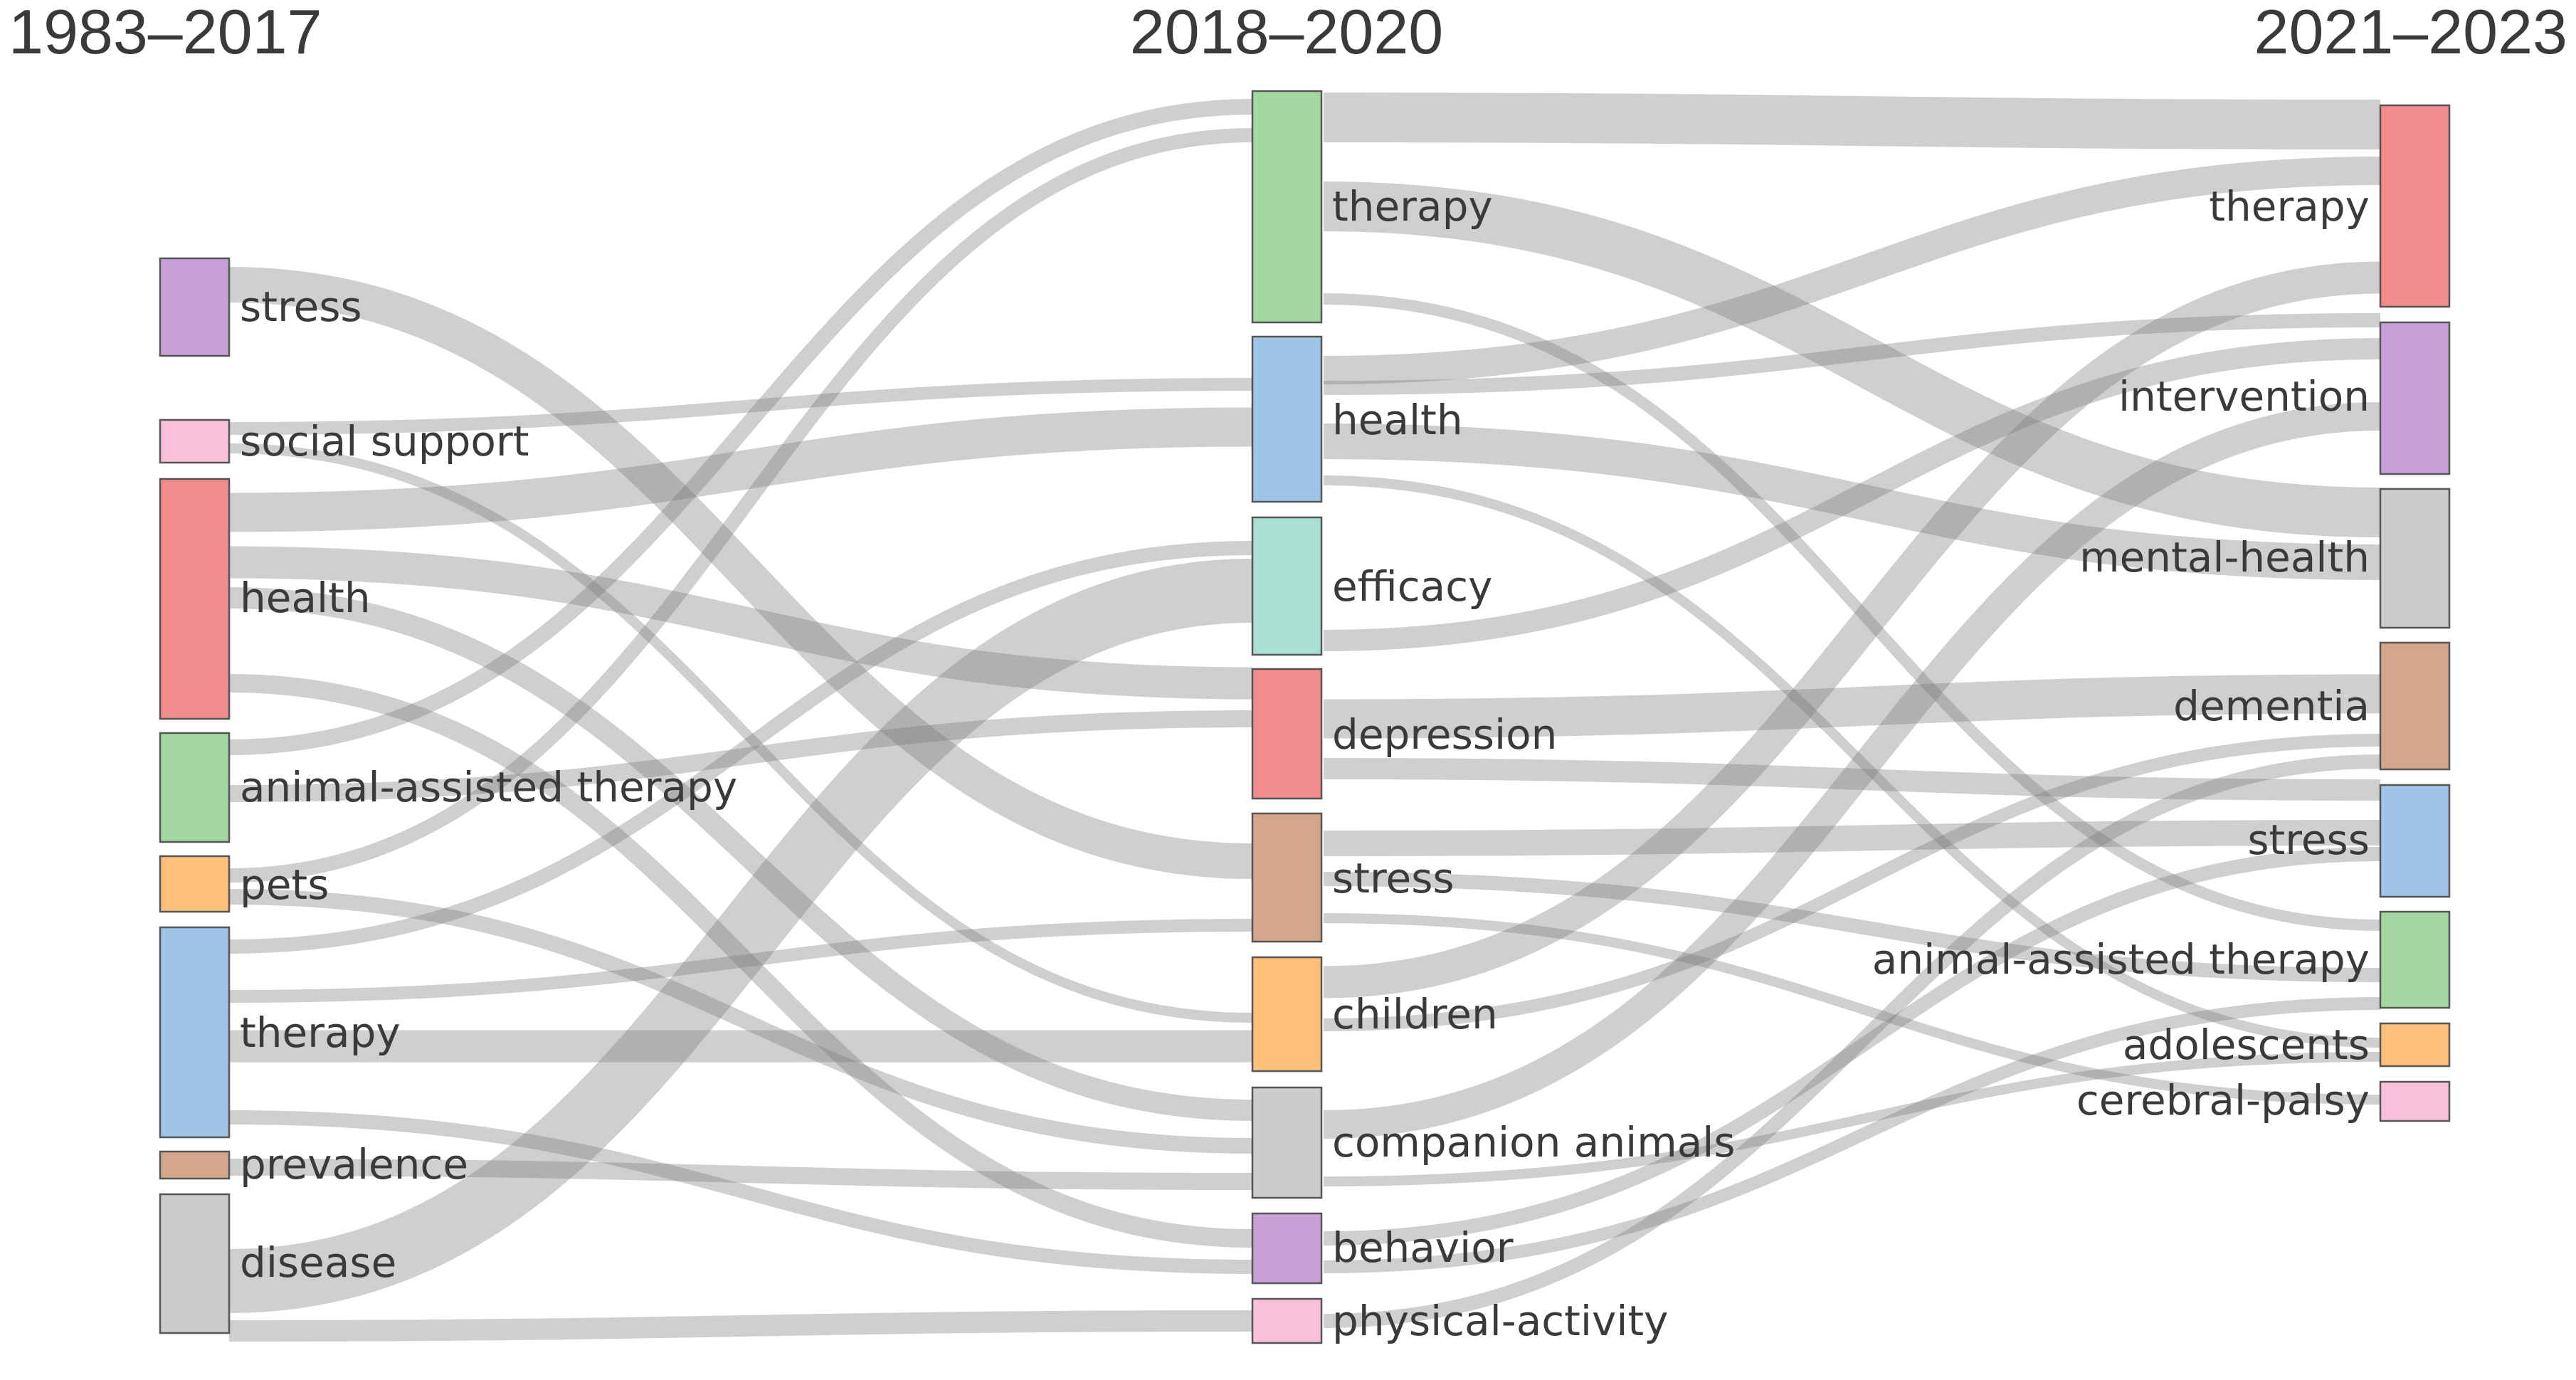  I want to click on node-label-dementia: dementia, so click(2271, 706).